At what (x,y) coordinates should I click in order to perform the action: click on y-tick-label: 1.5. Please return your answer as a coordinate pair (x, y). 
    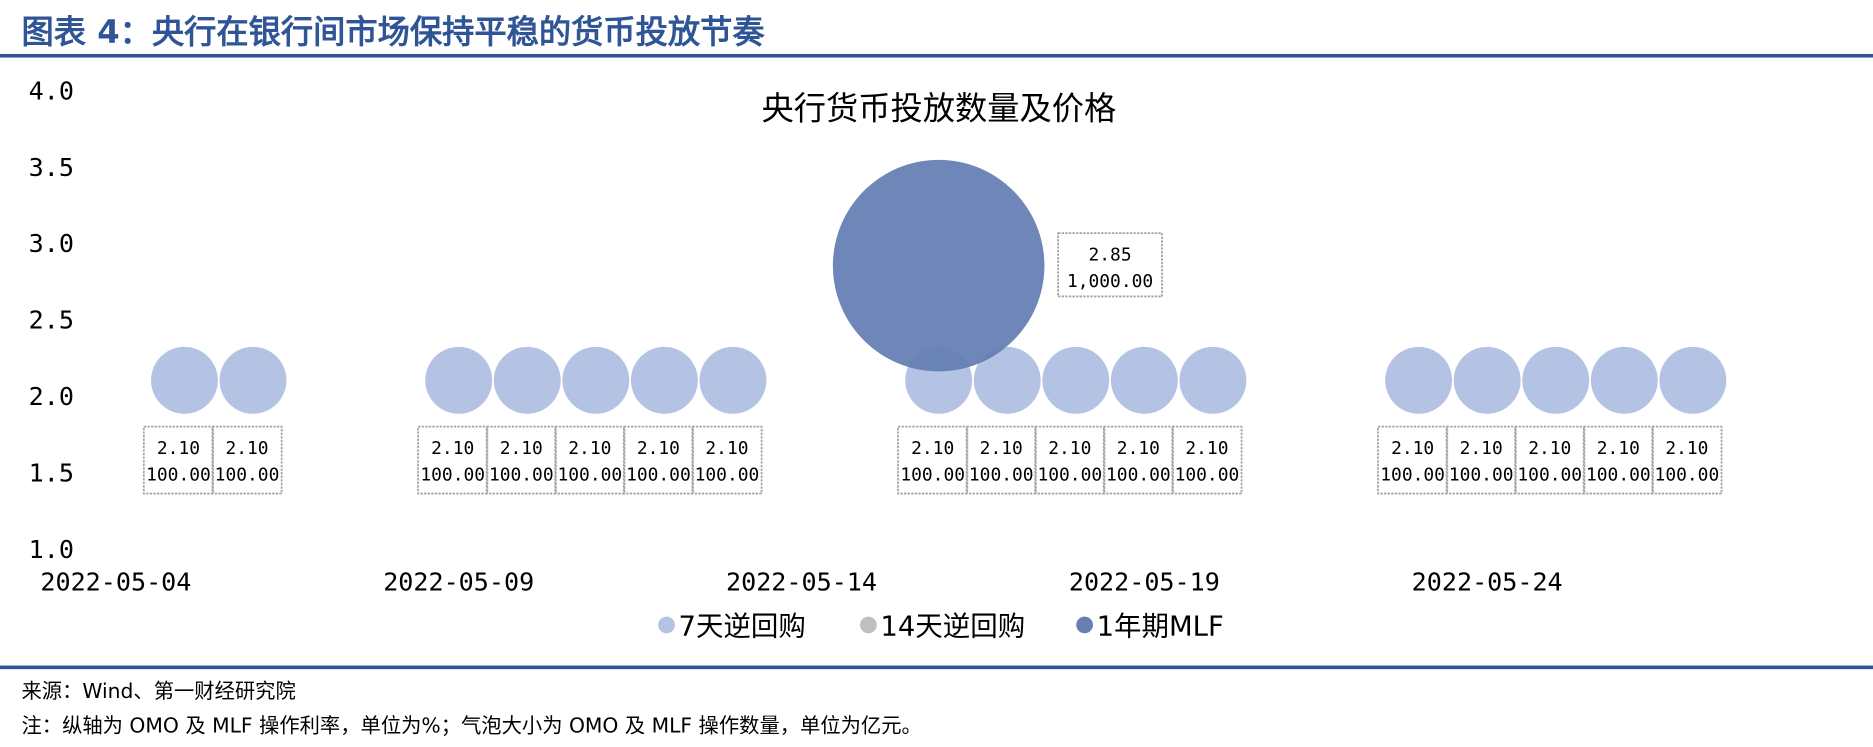
    Looking at the image, I should click on (51, 473).